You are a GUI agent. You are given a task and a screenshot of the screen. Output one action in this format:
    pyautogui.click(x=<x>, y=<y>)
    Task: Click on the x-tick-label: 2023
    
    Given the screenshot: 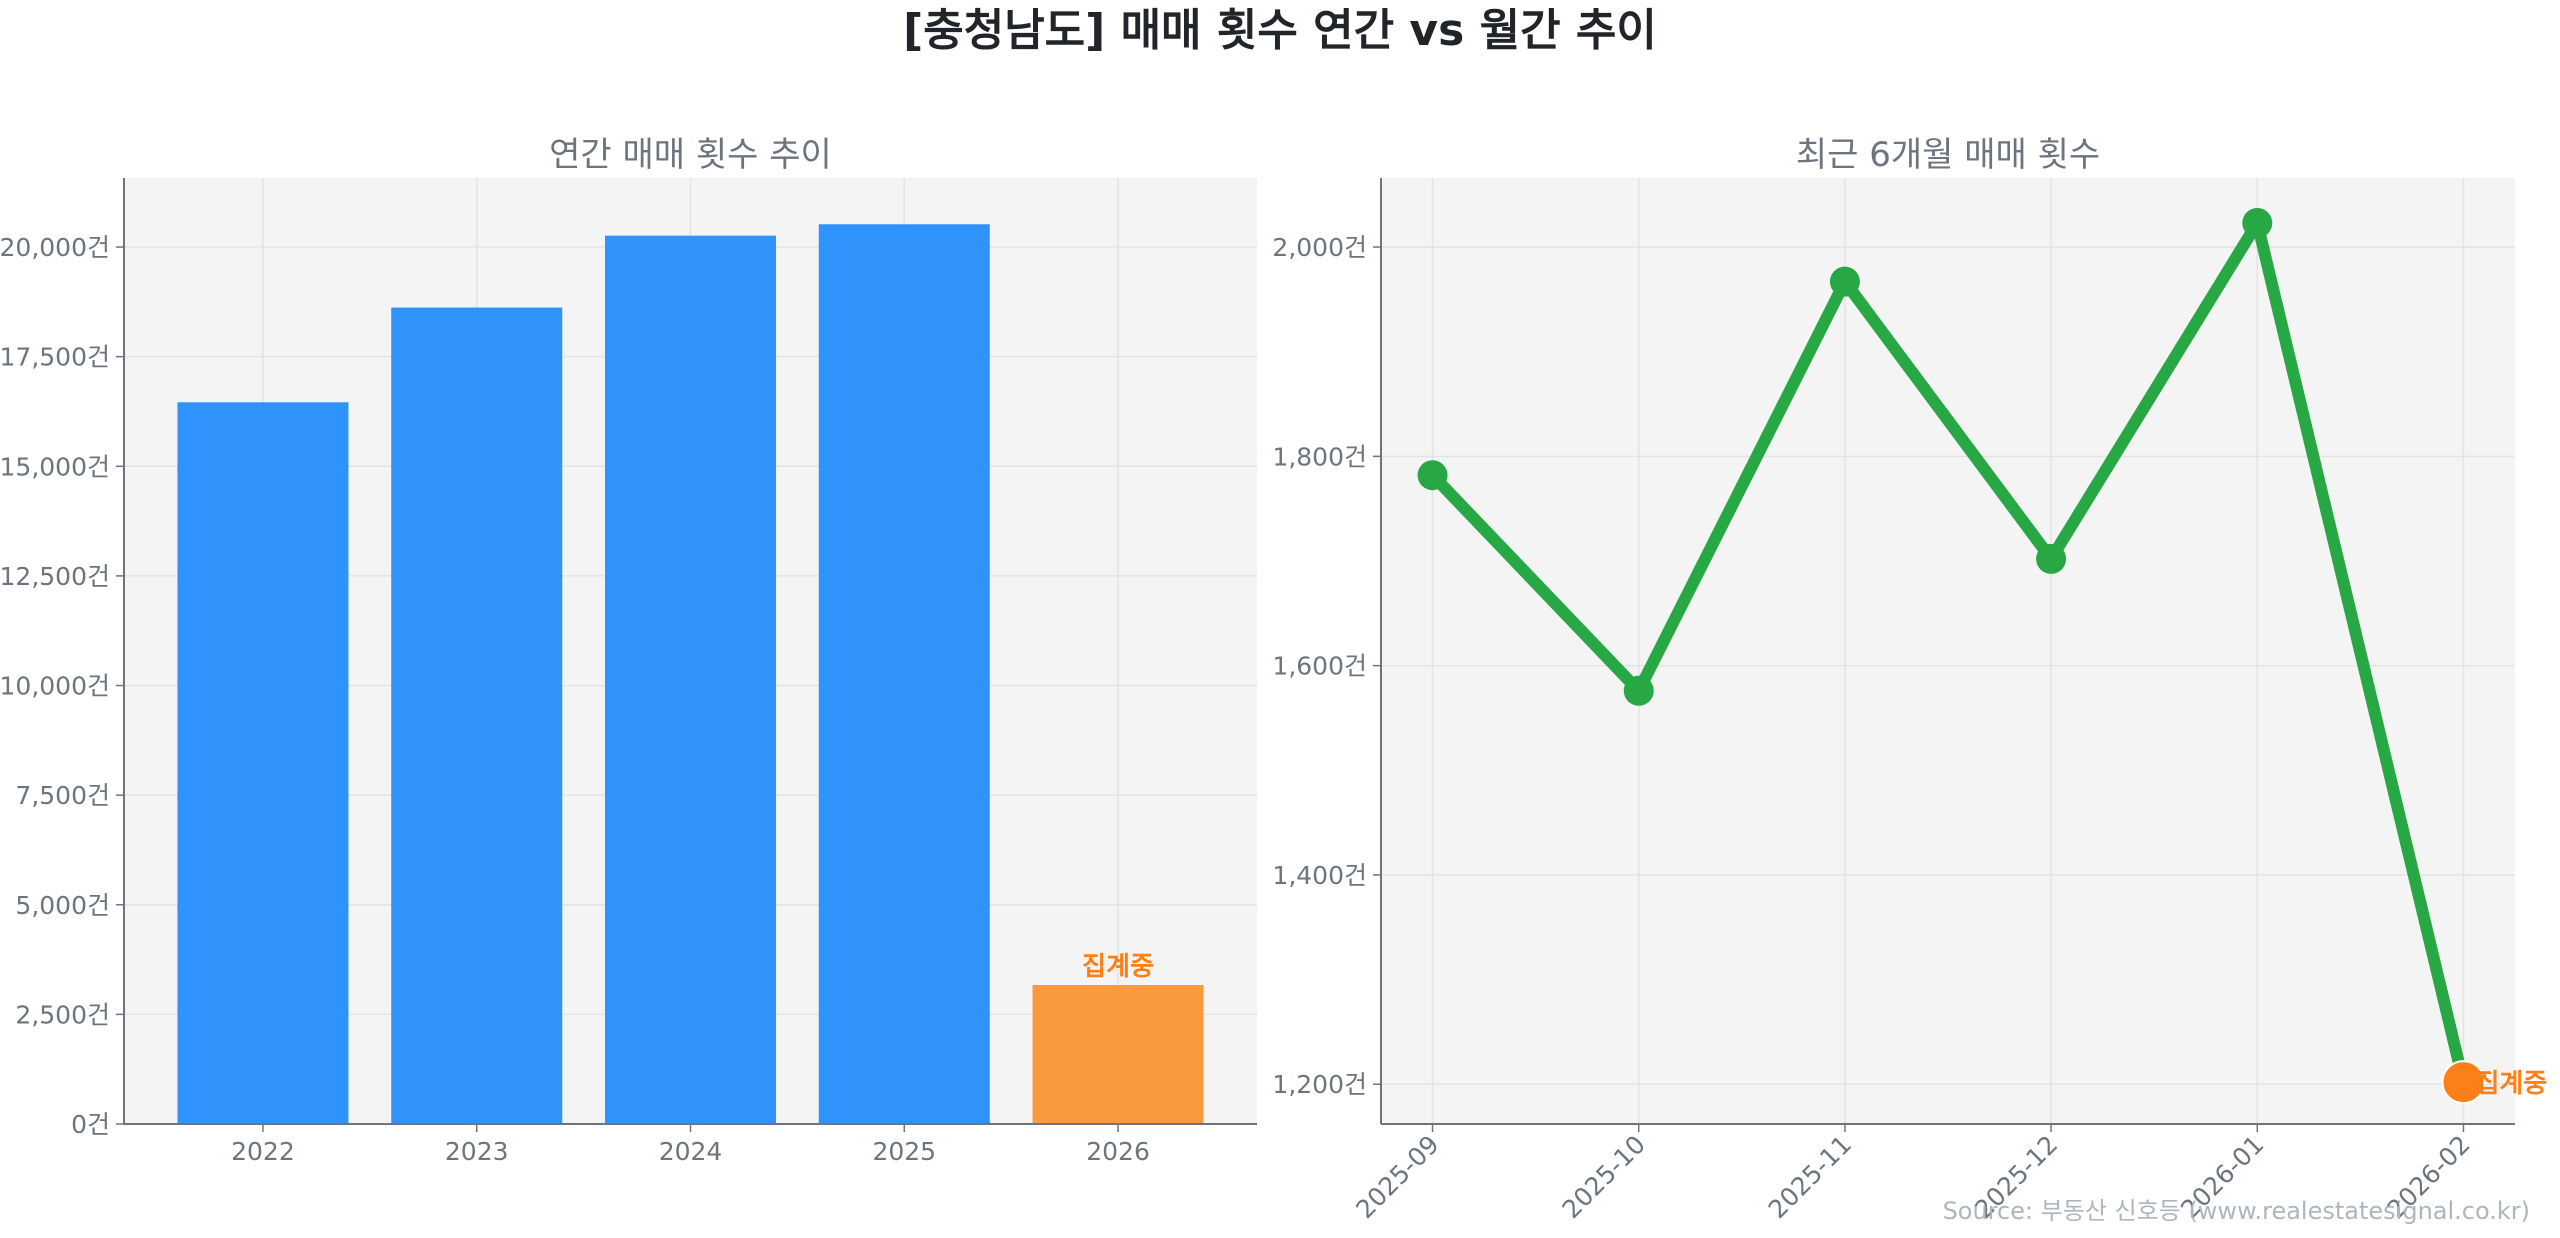 What is the action you would take?
    pyautogui.click(x=477, y=1151)
    